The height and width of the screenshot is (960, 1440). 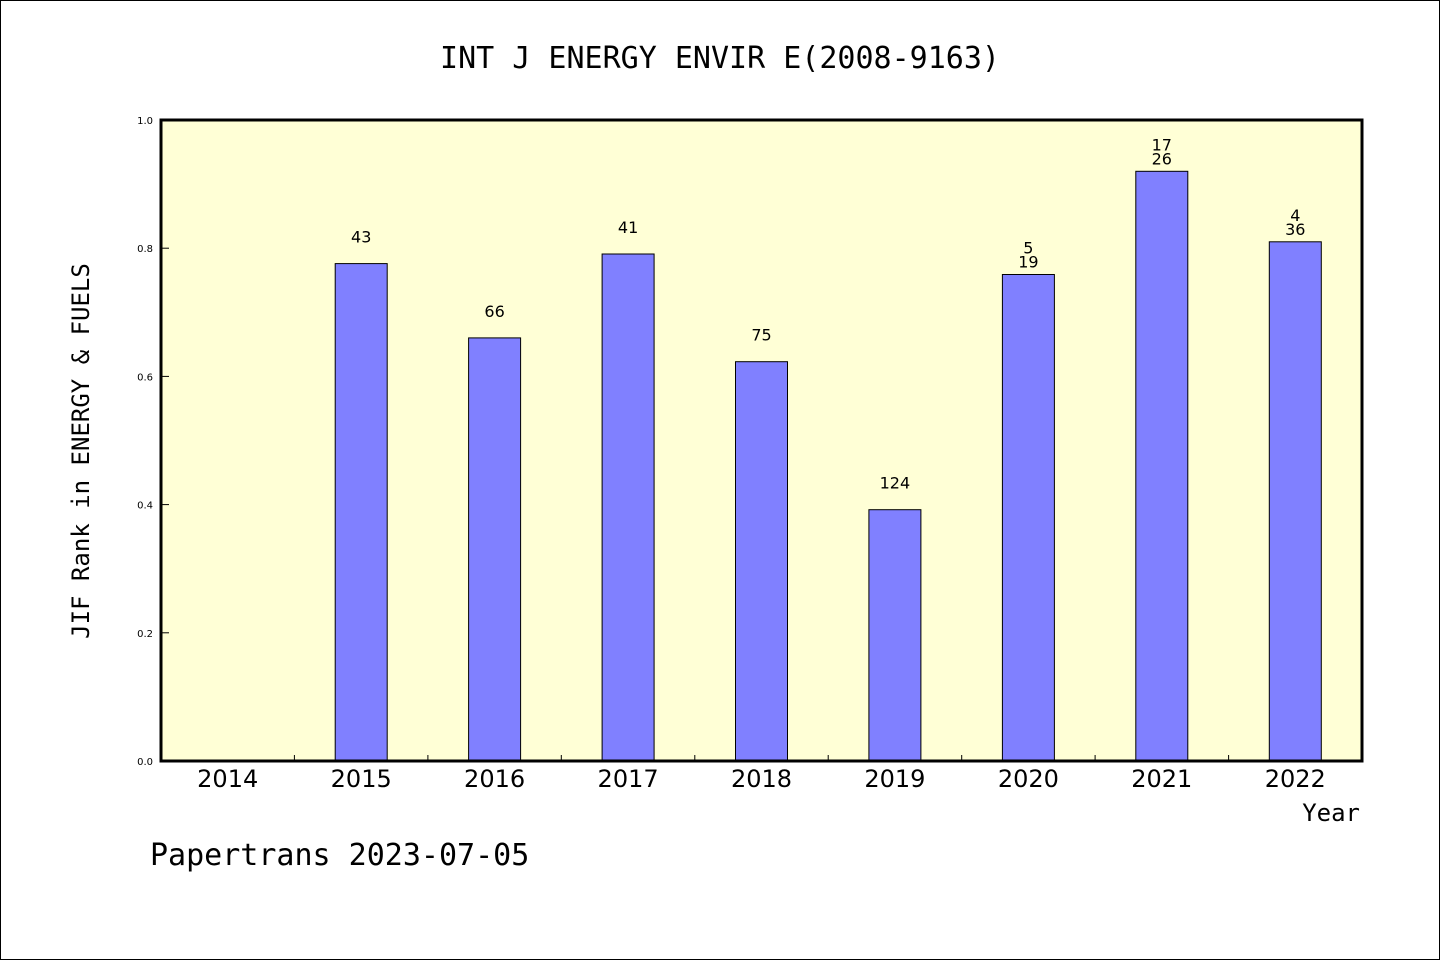 I want to click on bar-label-2022: 4, so click(x=1295, y=215).